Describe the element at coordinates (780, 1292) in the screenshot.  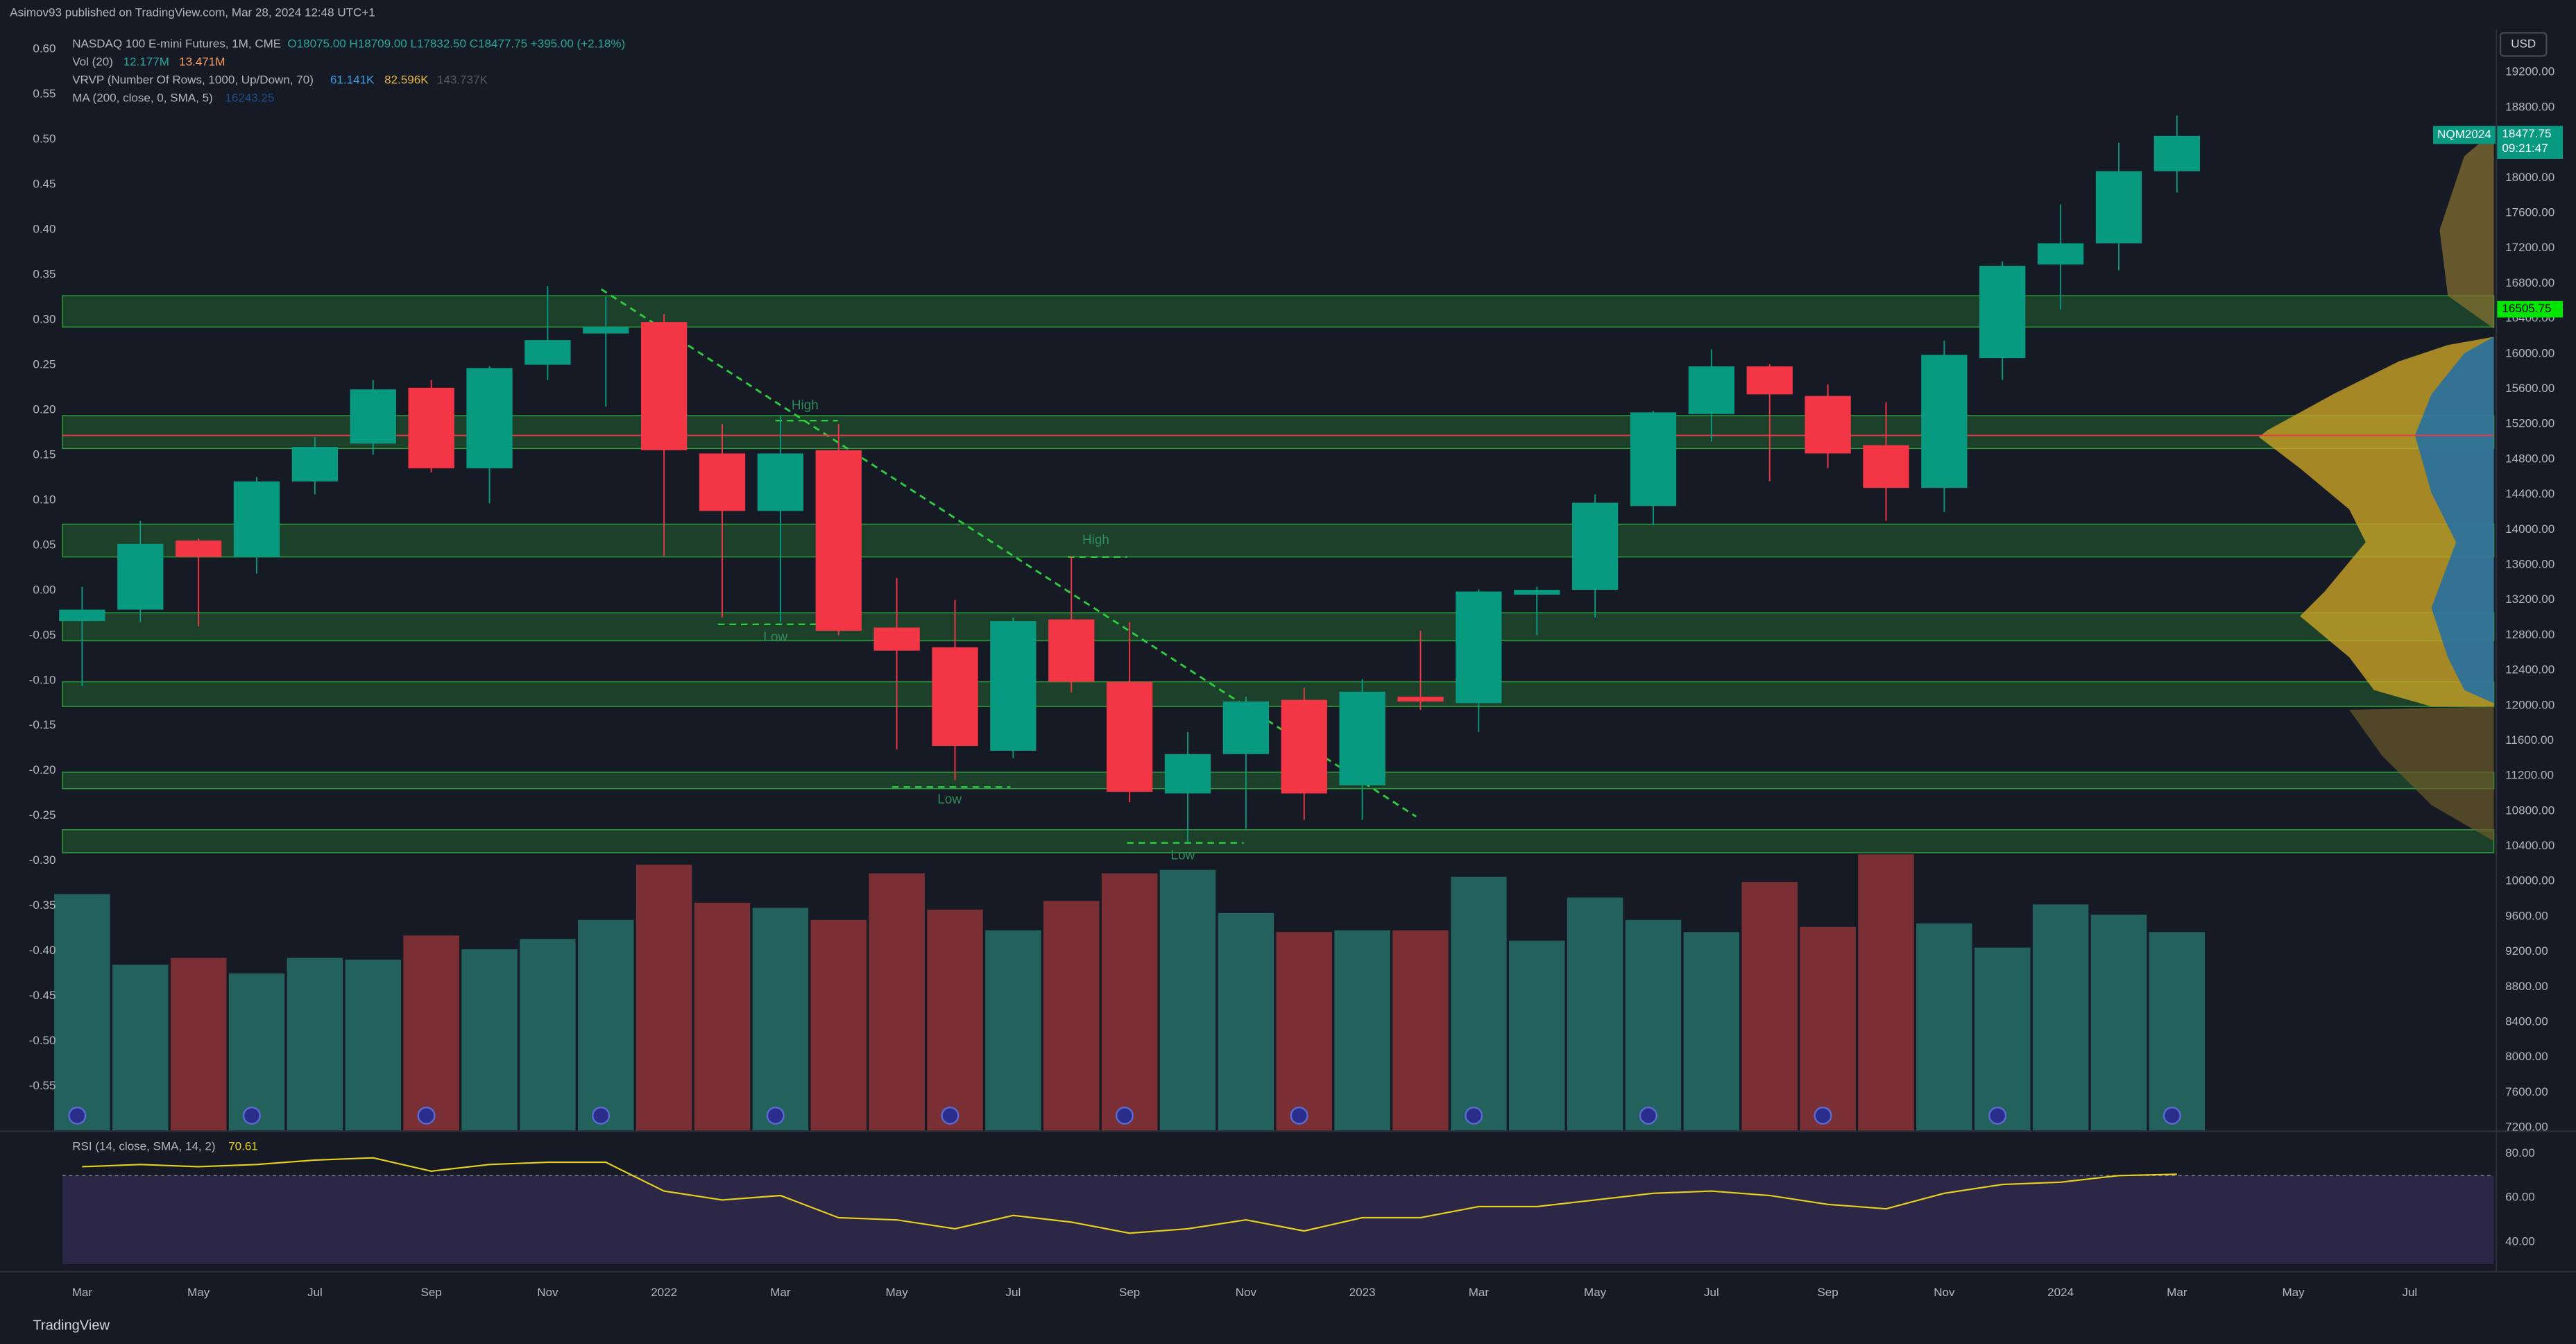
I see `x-tick-label: Mar` at that location.